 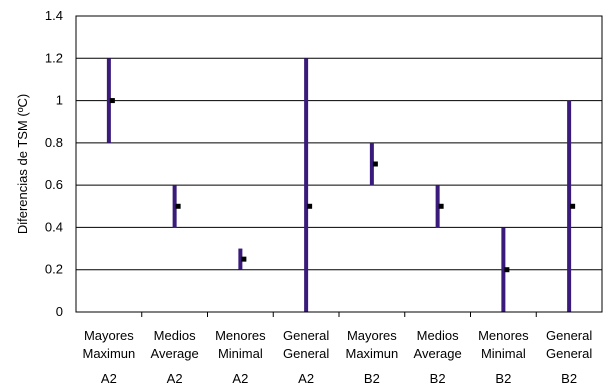 I want to click on y-tick-label: 0.2, so click(x=54, y=269).